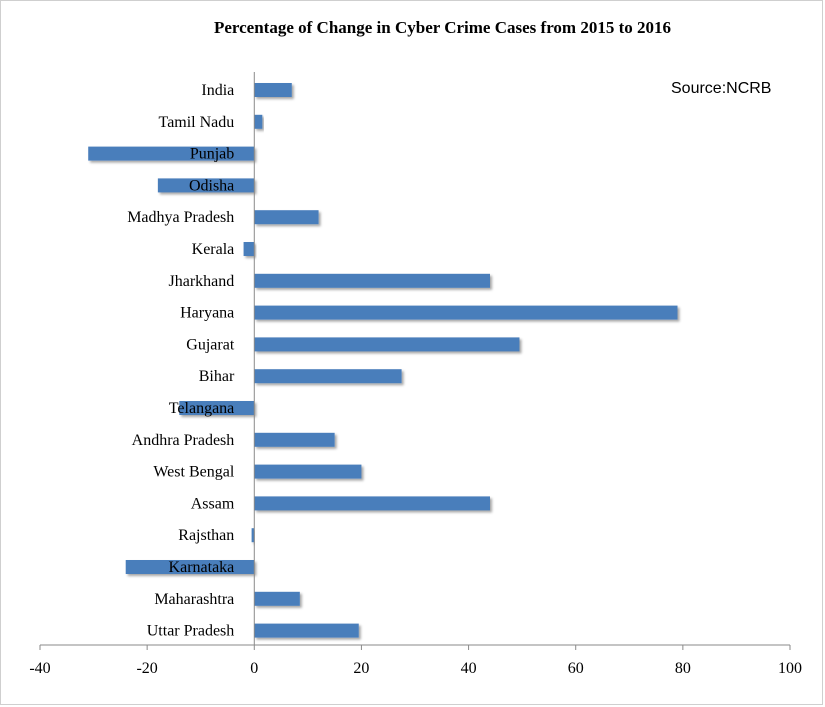  What do you see at coordinates (183, 440) in the screenshot?
I see `category-label: Andhra Pradesh` at bounding box center [183, 440].